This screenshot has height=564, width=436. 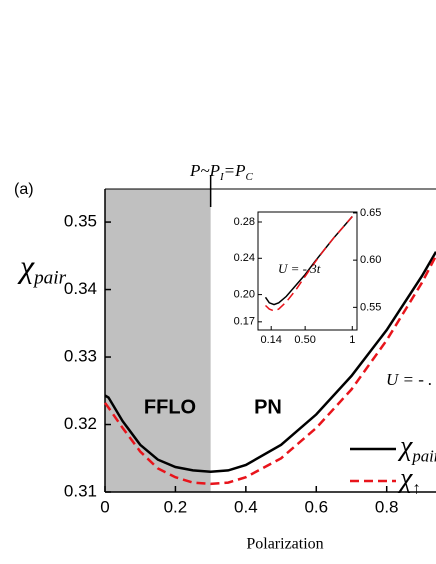 What do you see at coordinates (423, 455) in the screenshot?
I see `legend-label-sub: pair` at bounding box center [423, 455].